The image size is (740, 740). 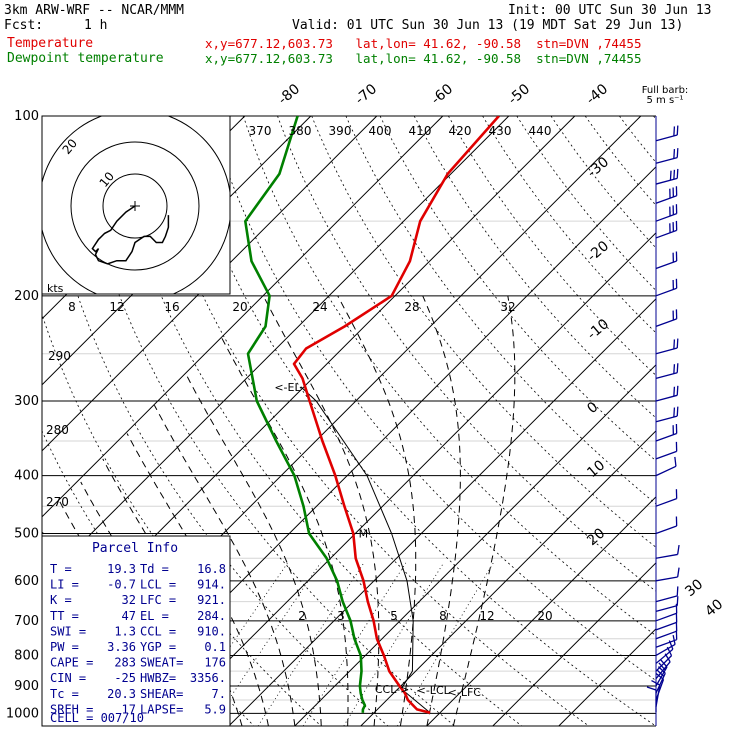 I want to click on forecast-label: Fcst:, so click(x=24, y=25).